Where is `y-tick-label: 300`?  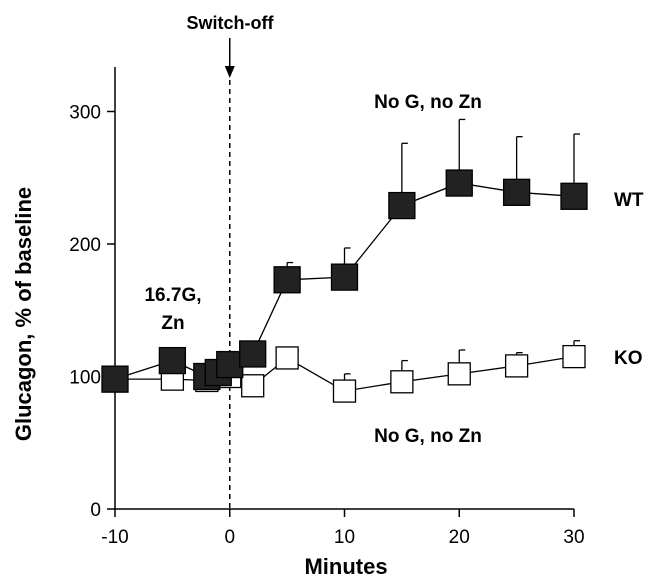
y-tick-label: 300 is located at coordinates (85, 113).